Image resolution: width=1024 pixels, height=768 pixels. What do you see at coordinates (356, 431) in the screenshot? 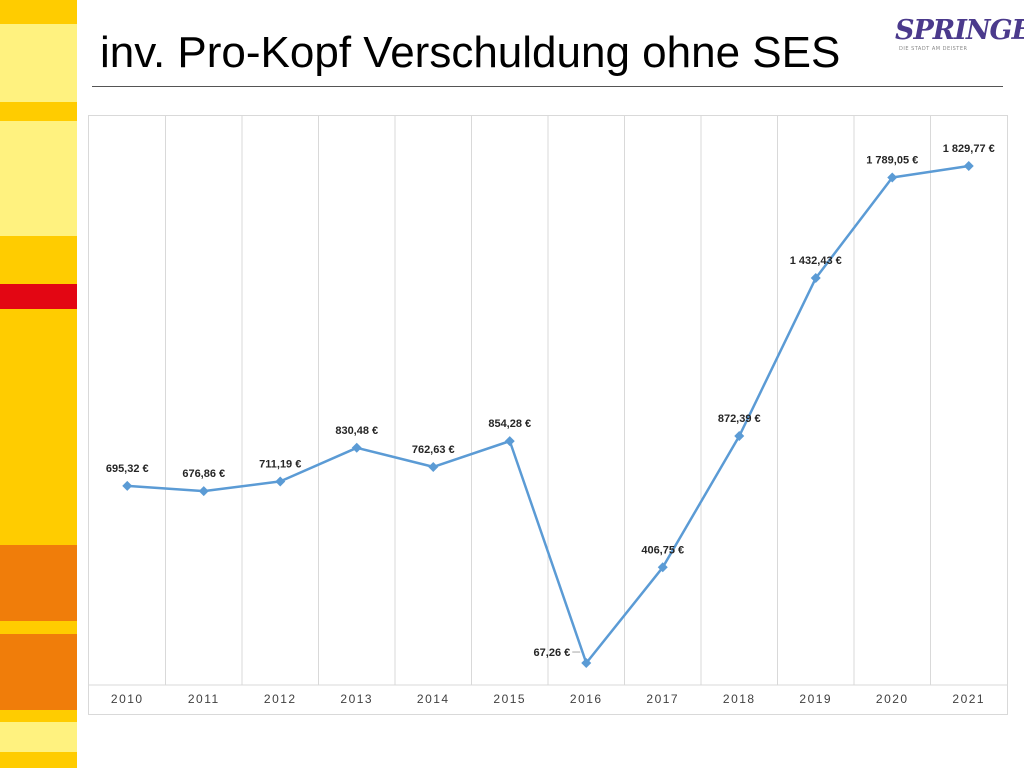
I see `data-label: 830,48 €` at bounding box center [356, 431].